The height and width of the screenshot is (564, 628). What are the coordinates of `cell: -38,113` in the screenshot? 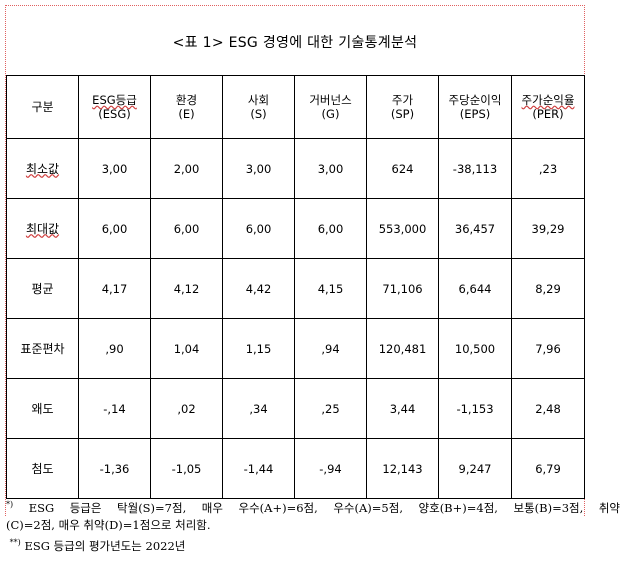 It's located at (475, 168).